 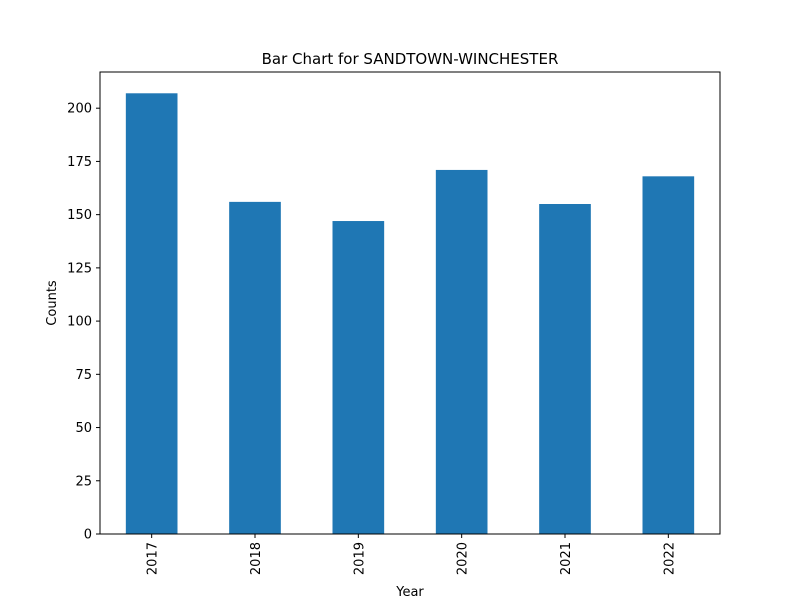 I want to click on y-ticks-layer: 0 25 50 75 100 125 150 175 200, so click(x=83, y=322).